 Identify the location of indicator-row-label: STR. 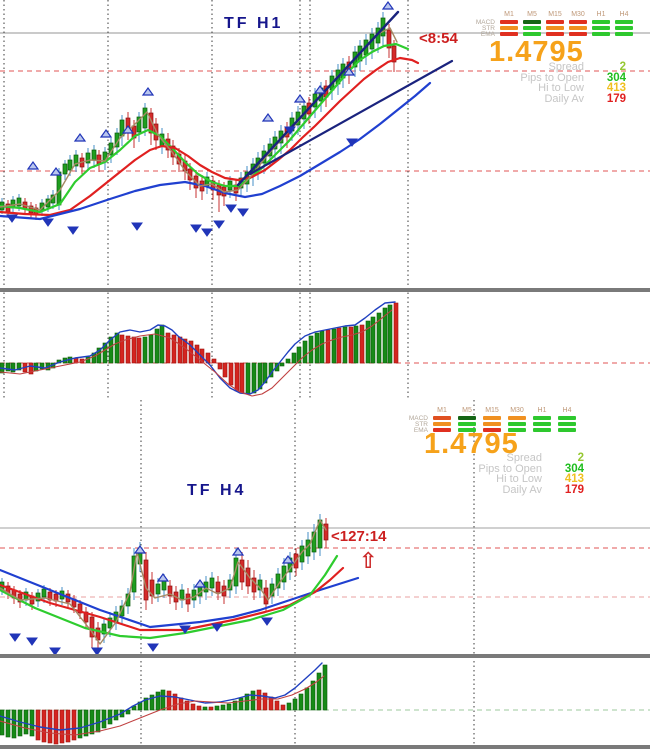
(421, 424).